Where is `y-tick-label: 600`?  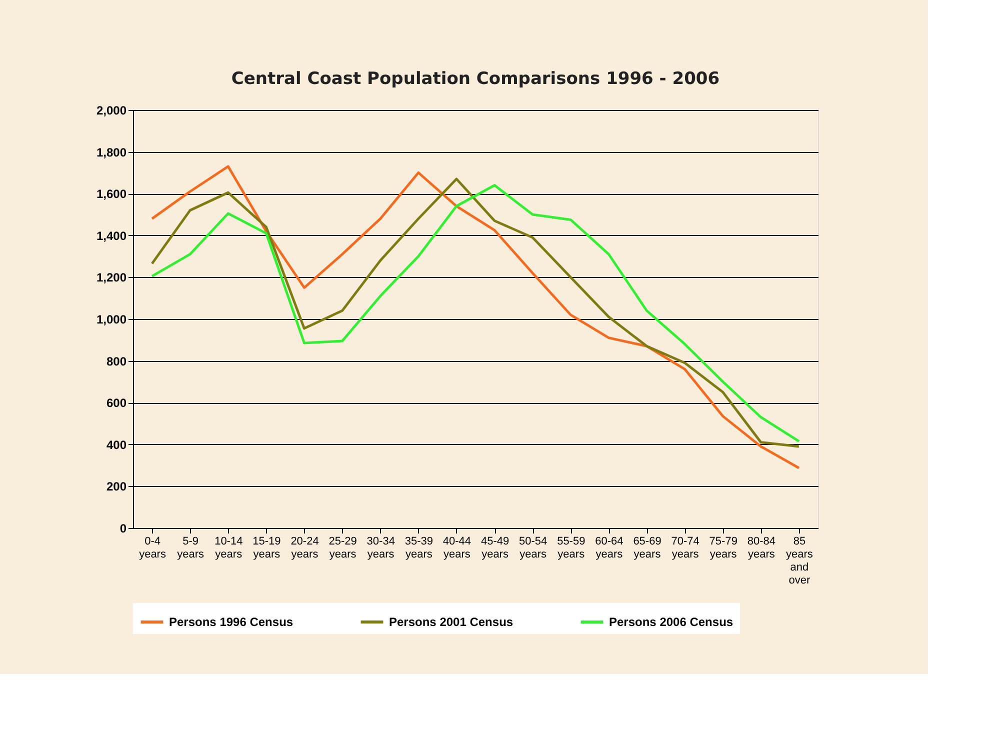 y-tick-label: 600 is located at coordinates (116, 403).